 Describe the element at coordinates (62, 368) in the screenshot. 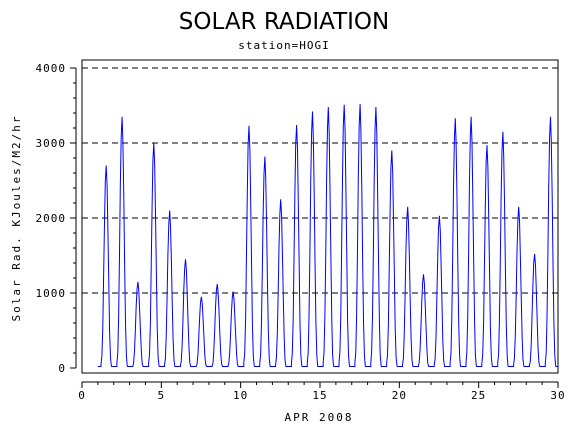

I see `y-tick-label: 0` at that location.